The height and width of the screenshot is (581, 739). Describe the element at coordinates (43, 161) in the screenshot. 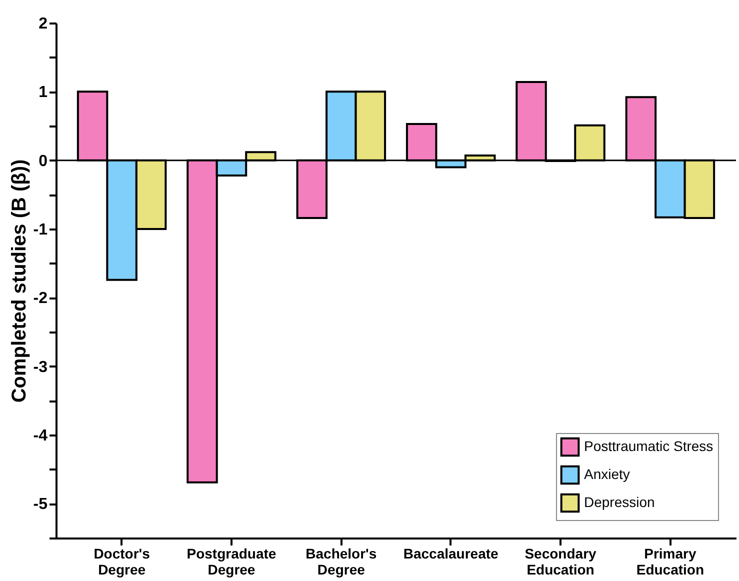

I see `y-tick-label: 0` at that location.